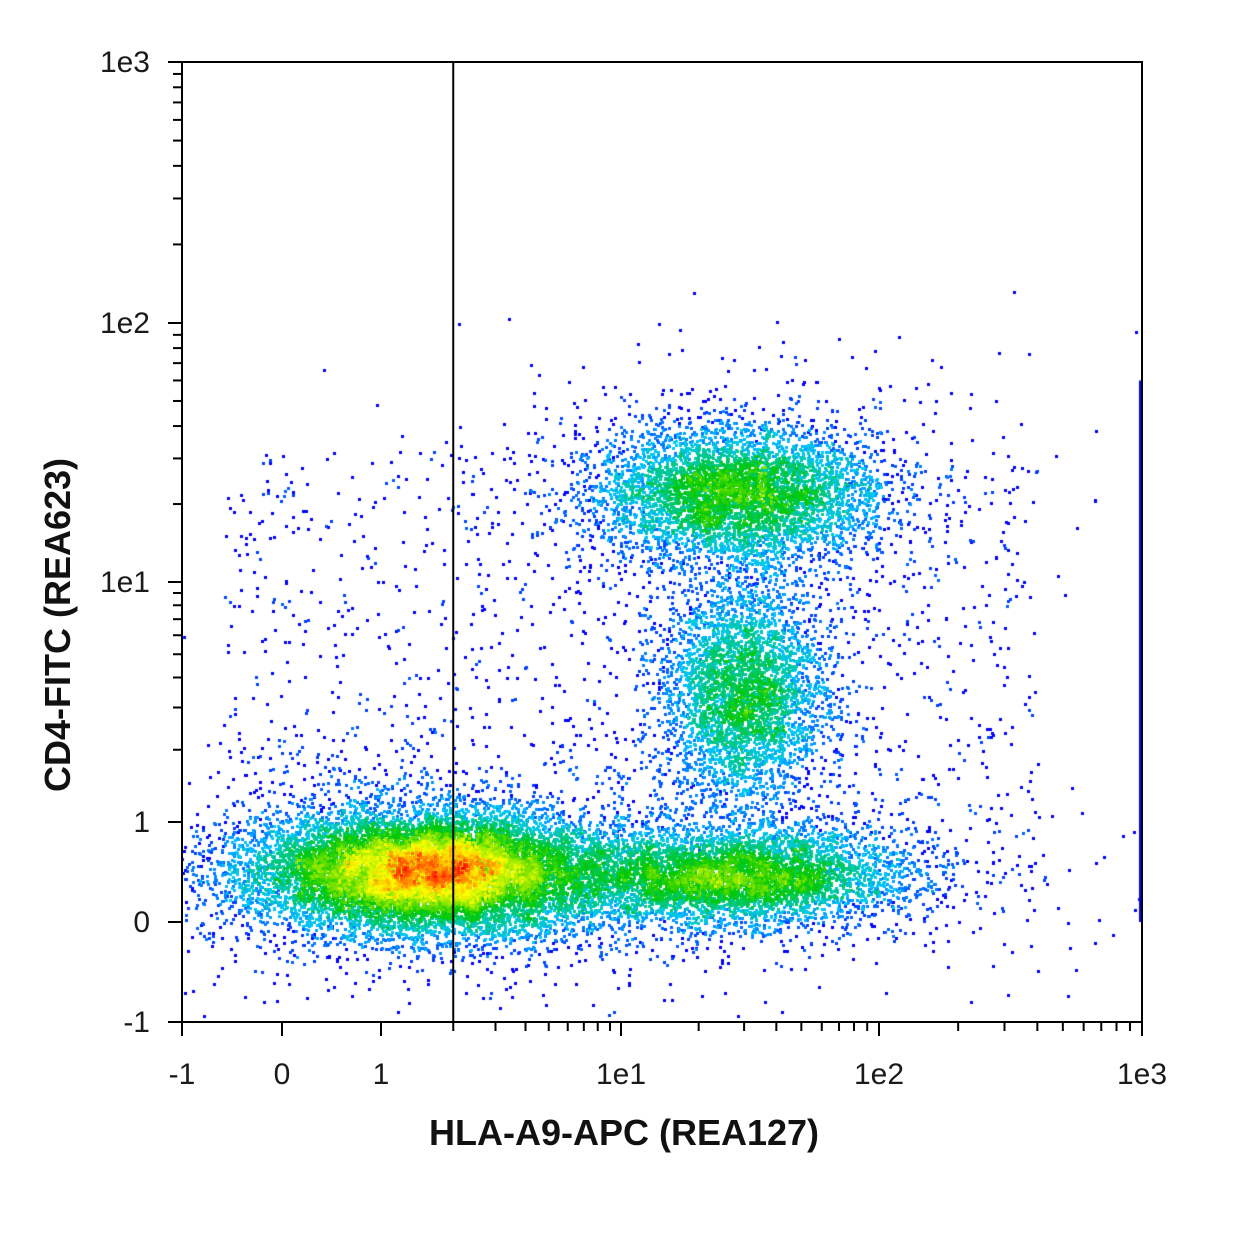 The height and width of the screenshot is (1250, 1250). I want to click on y-tick-label: 1e3, so click(125, 62).